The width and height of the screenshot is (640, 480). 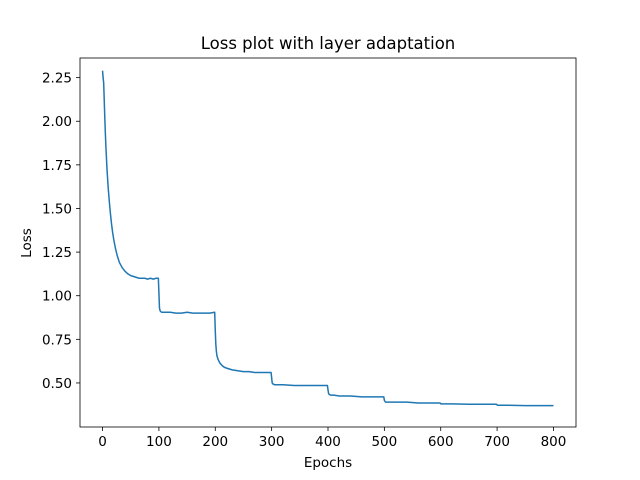 I want to click on y-tick-label: 1.75, so click(x=57, y=166).